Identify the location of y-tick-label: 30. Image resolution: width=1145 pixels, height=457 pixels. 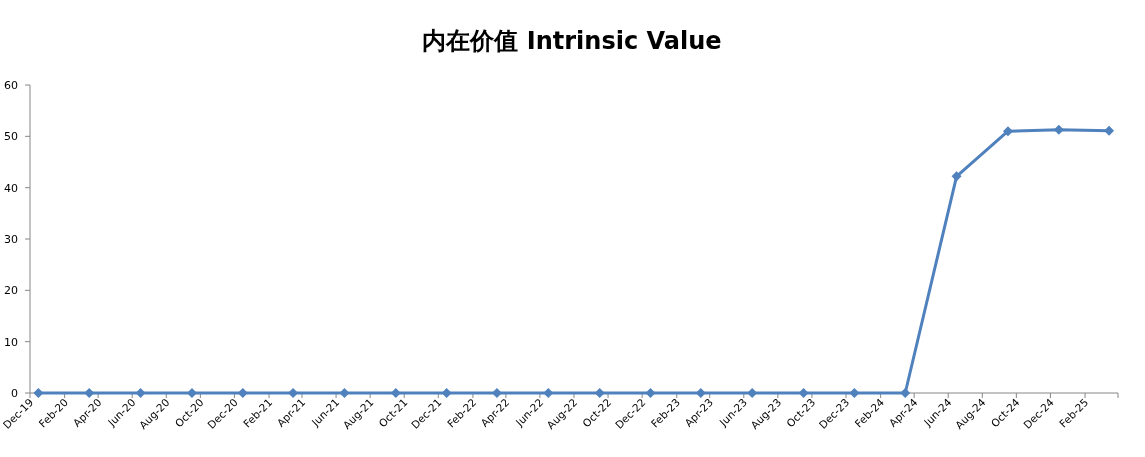
(11, 239).